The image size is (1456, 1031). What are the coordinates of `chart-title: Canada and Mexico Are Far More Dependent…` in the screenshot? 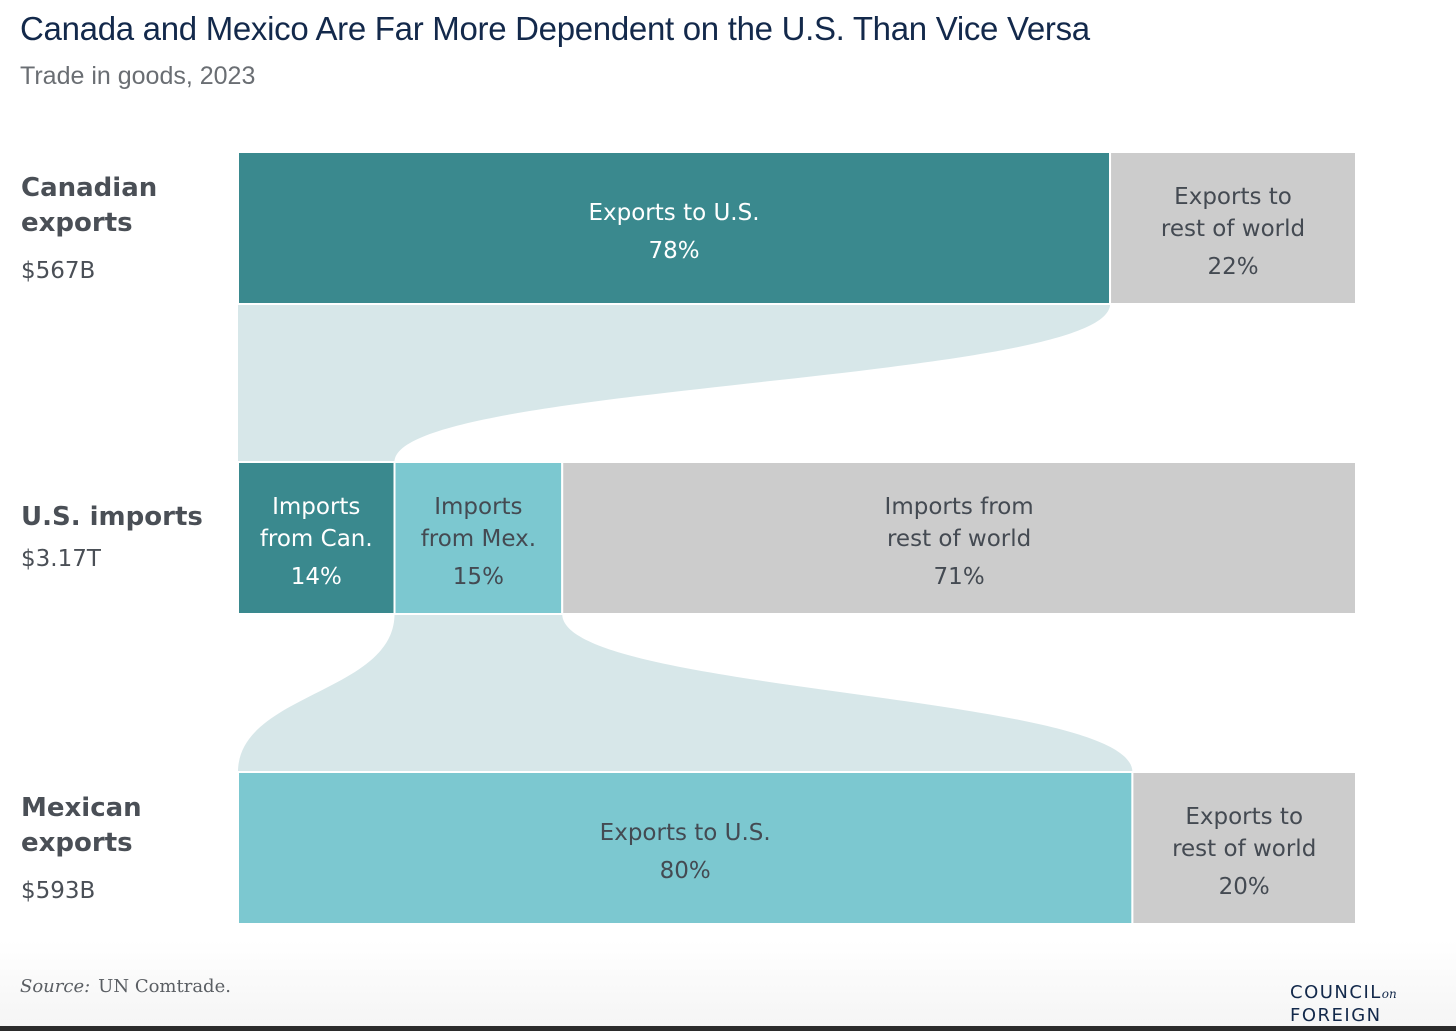 It's located at (555, 28).